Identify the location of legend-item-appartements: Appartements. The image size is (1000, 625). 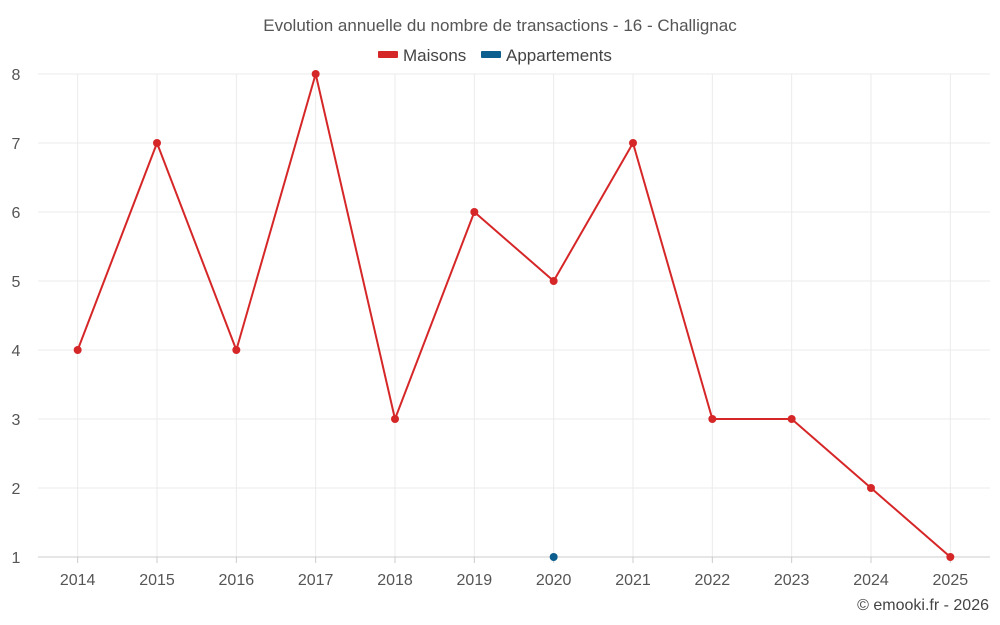
(546, 55).